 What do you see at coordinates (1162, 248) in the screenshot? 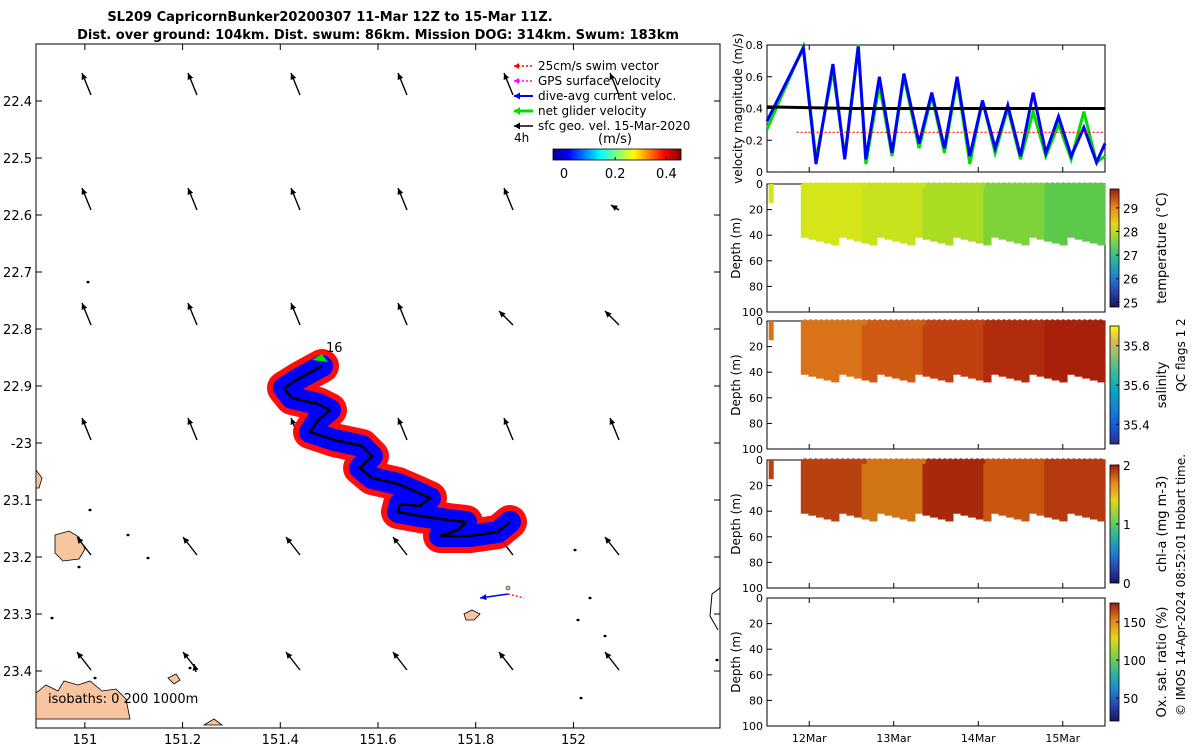
I see `temperature-colorbar-label: temperature (°C)` at bounding box center [1162, 248].